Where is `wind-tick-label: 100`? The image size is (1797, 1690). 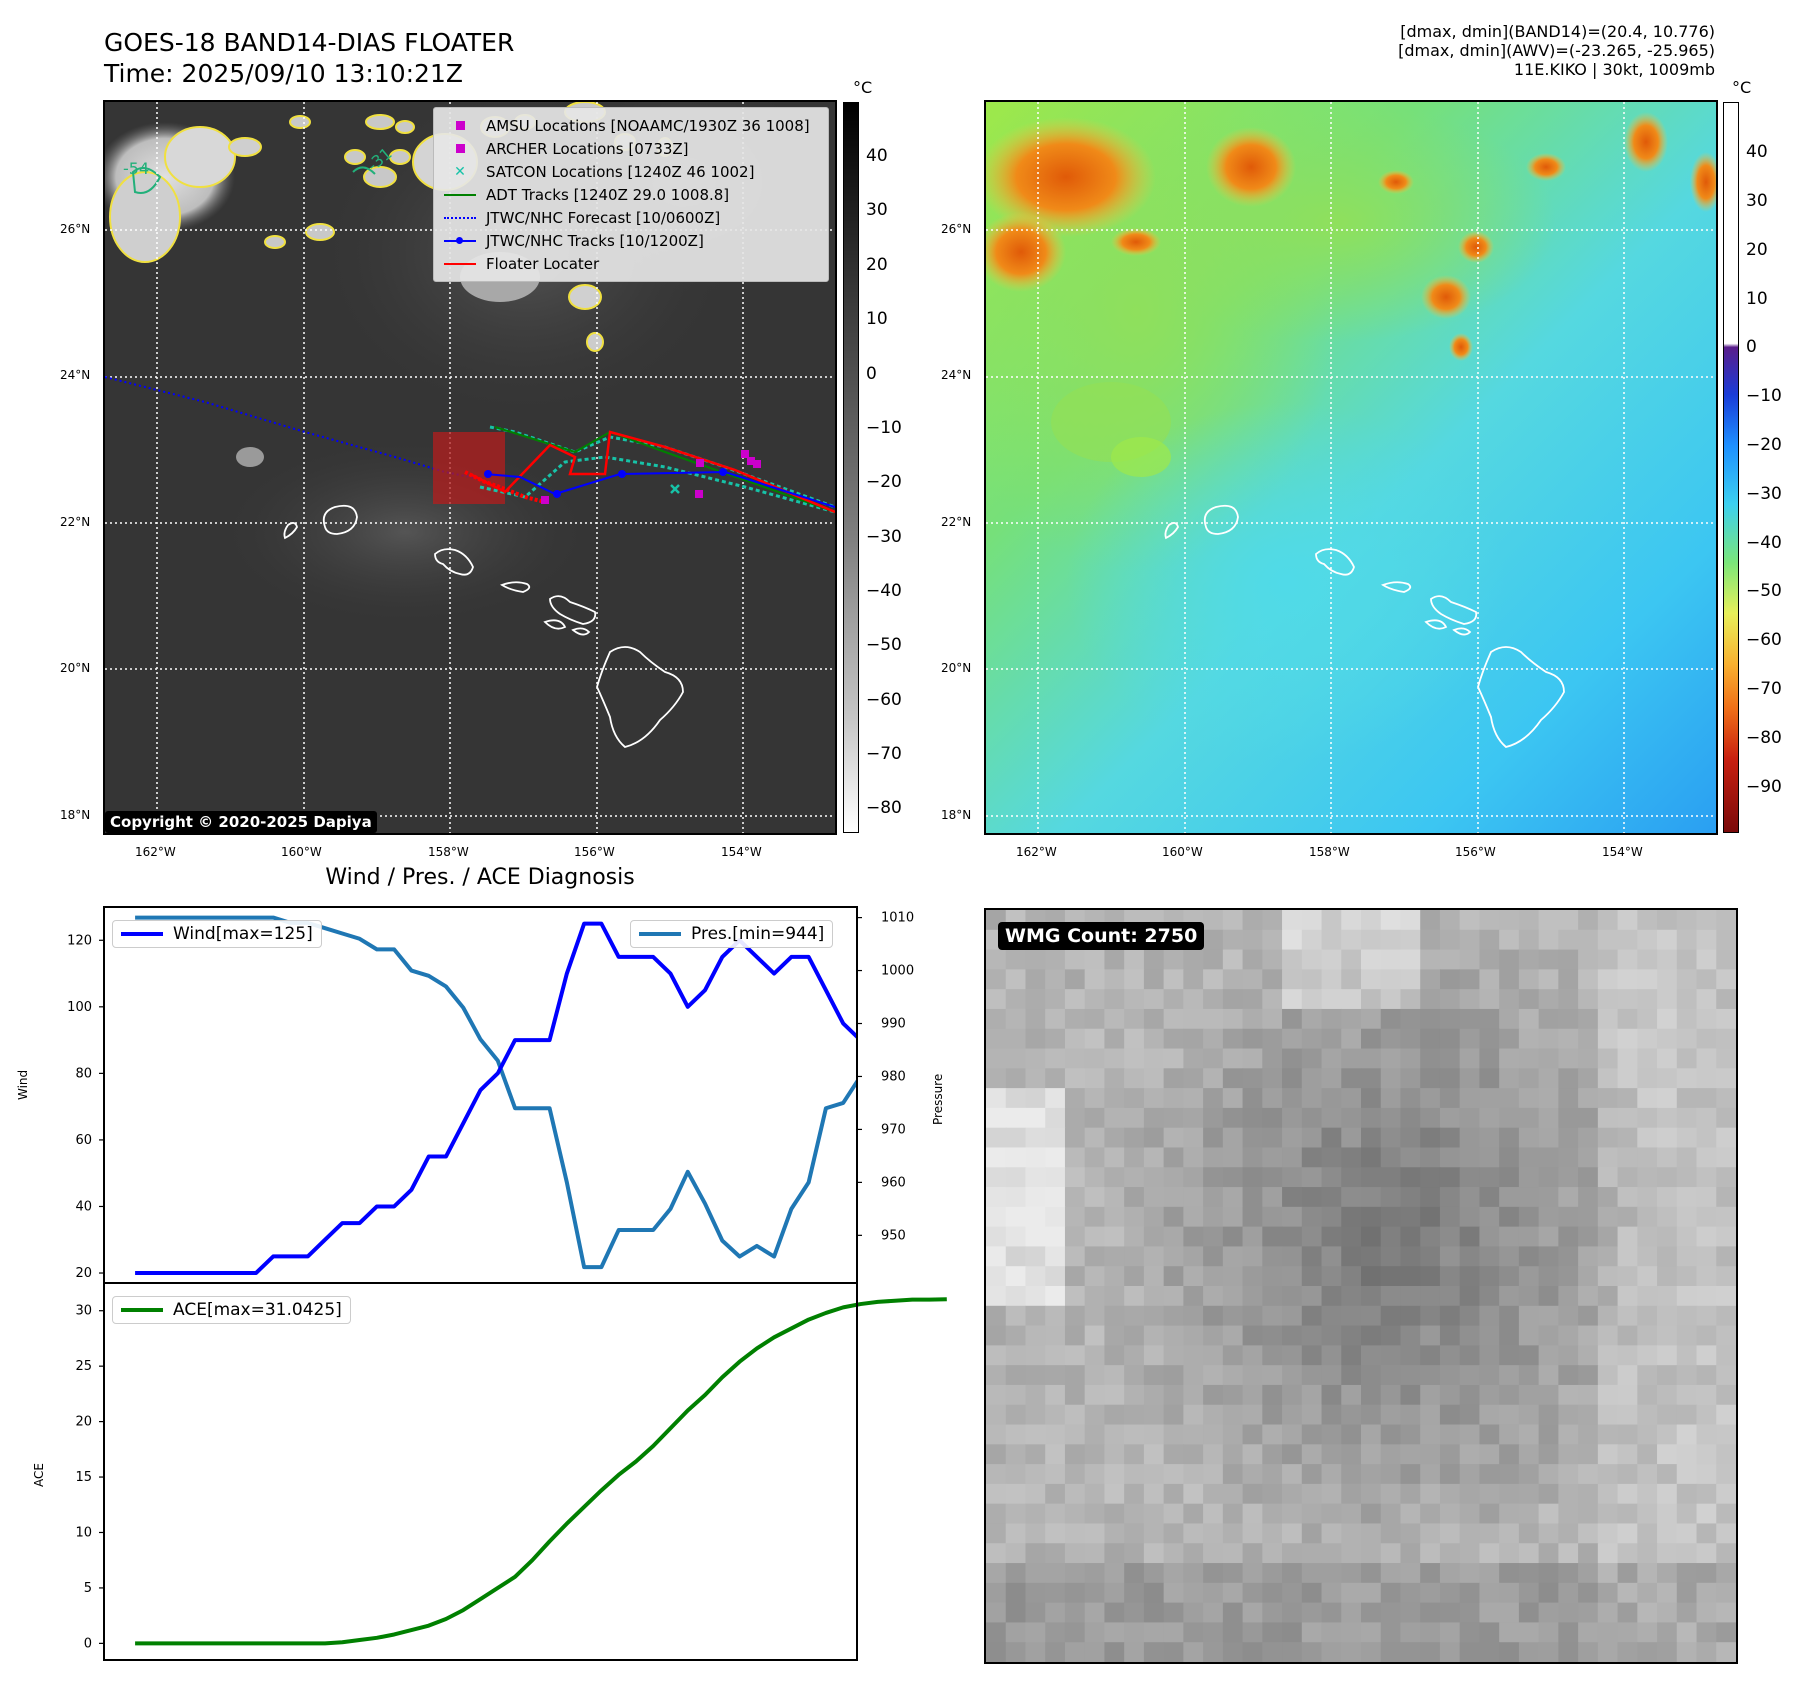 wind-tick-label: 100 is located at coordinates (79, 1007).